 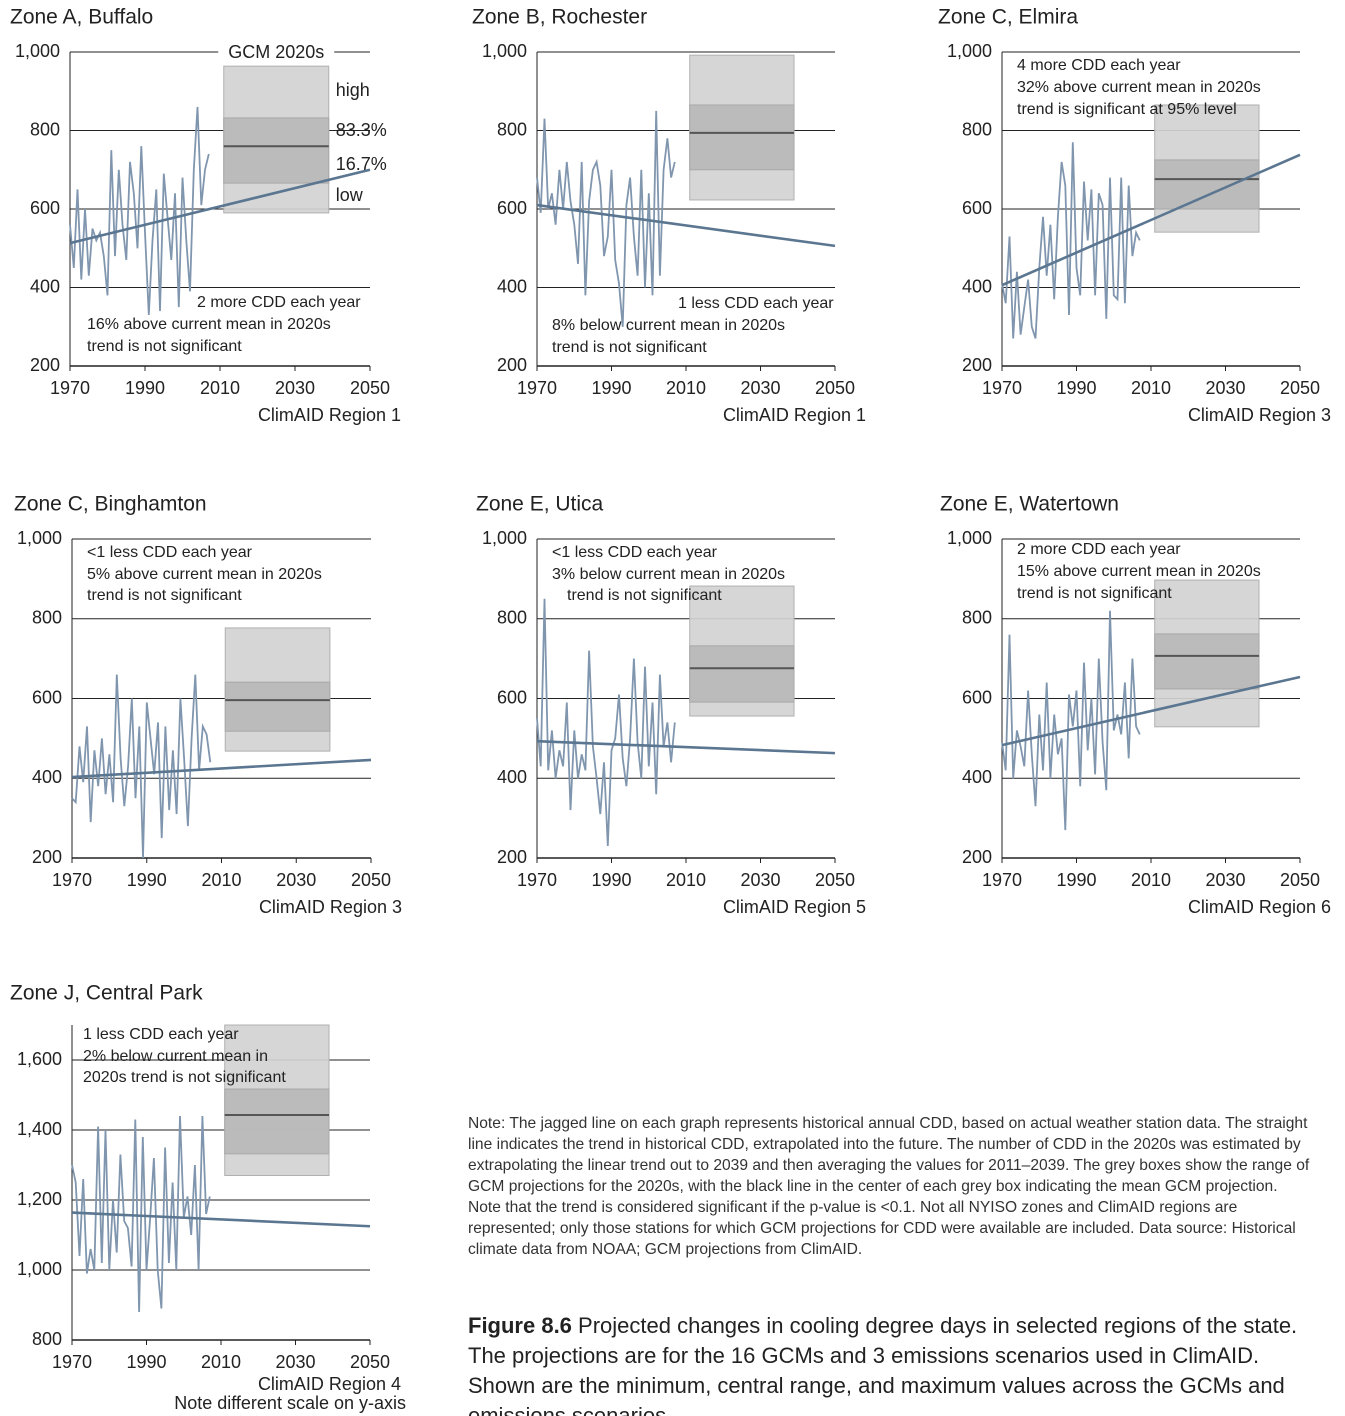 I want to click on box-label: low, so click(x=350, y=195).